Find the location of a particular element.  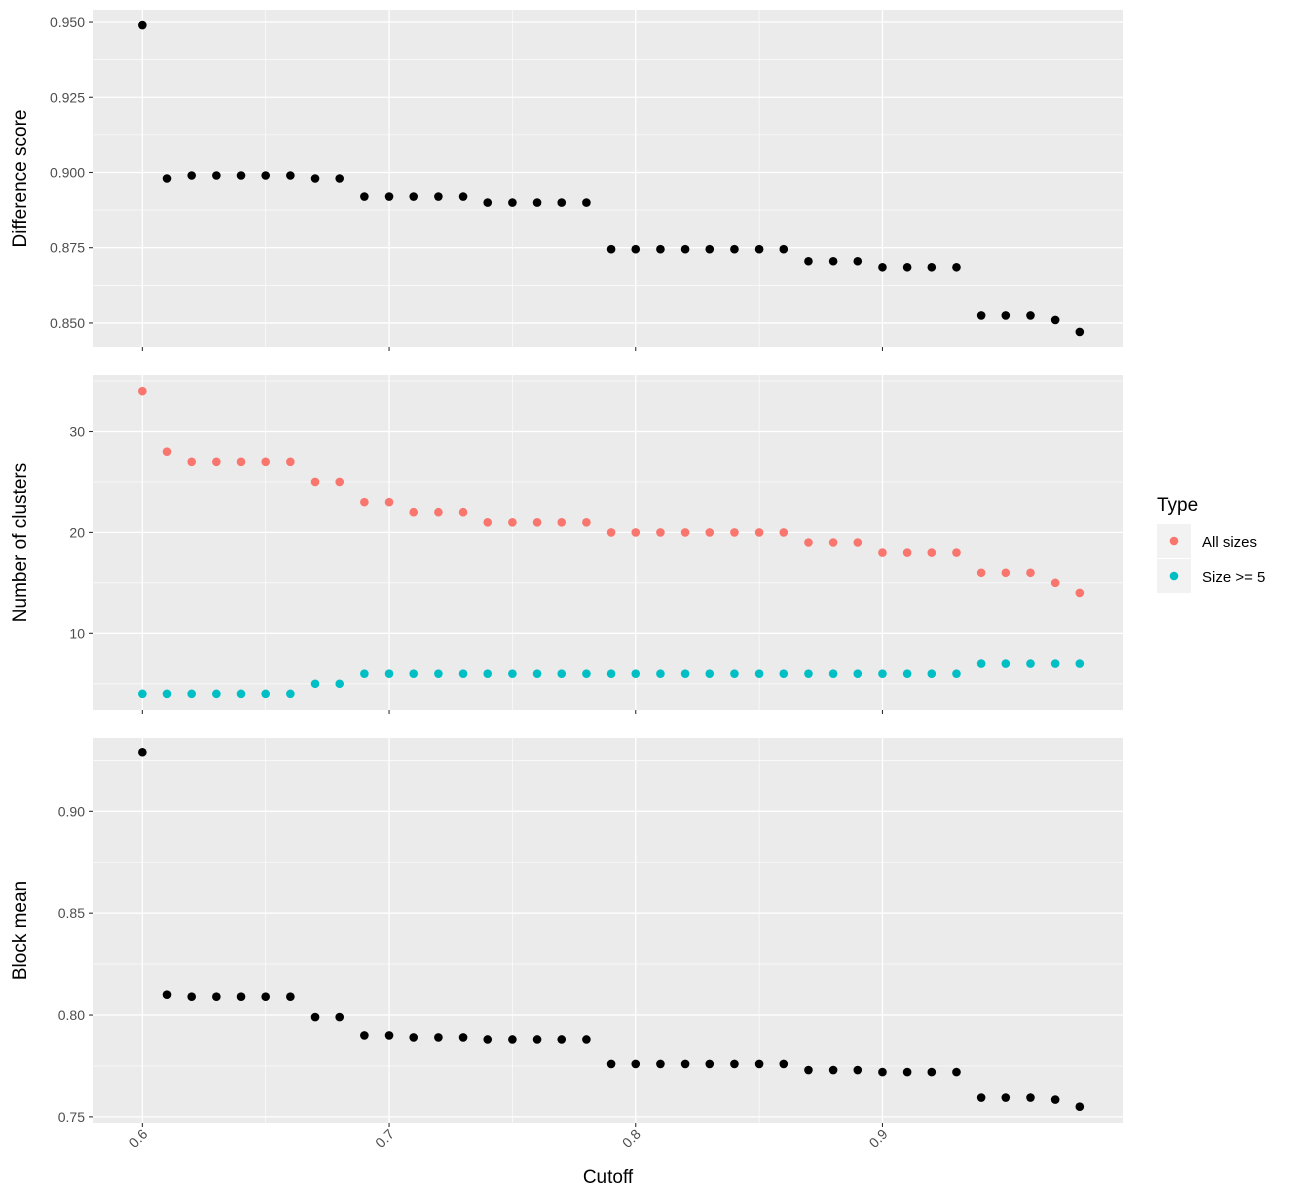

legend-label: All sizes is located at coordinates (1229, 542).